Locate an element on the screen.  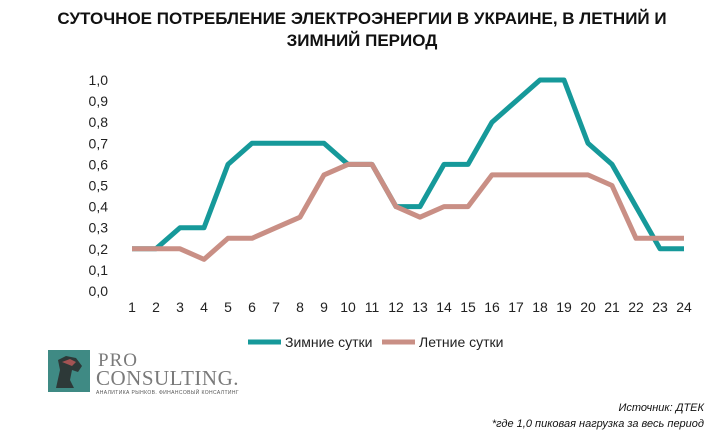
y-tick-label: 0,0 is located at coordinates (99, 291).